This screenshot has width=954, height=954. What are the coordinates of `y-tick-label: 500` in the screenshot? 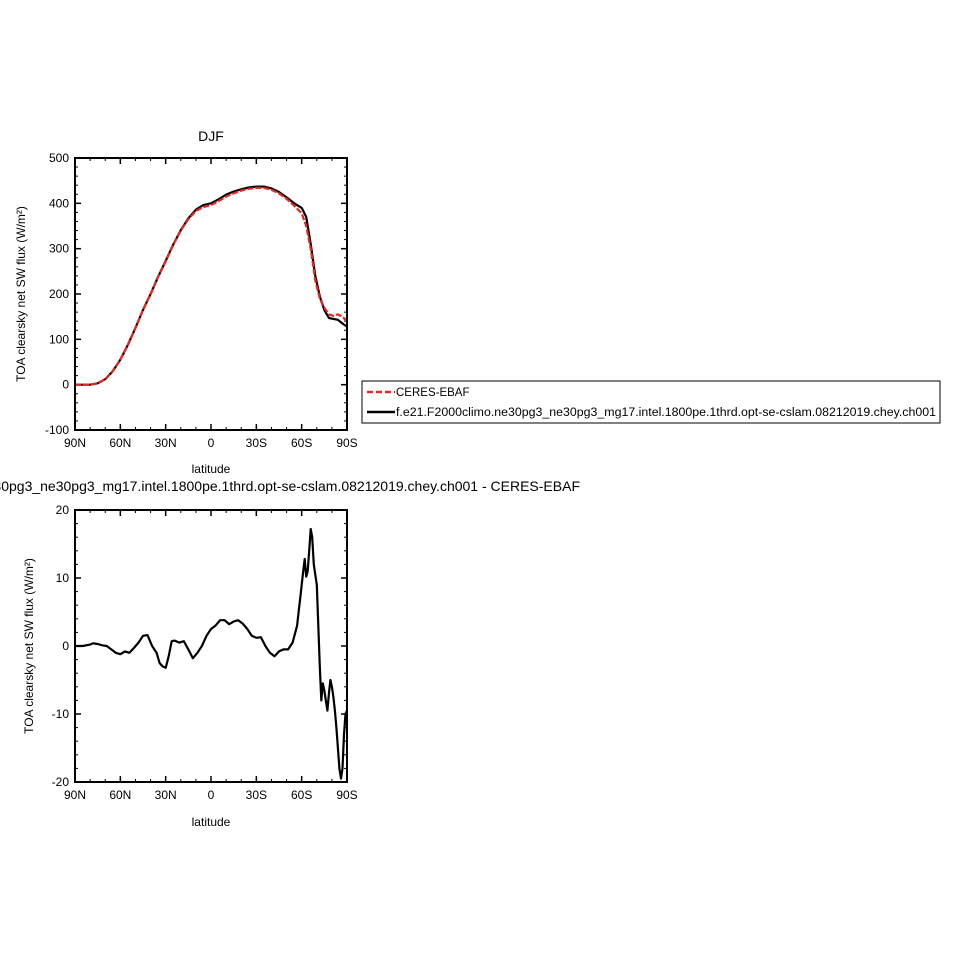 It's located at (59, 158).